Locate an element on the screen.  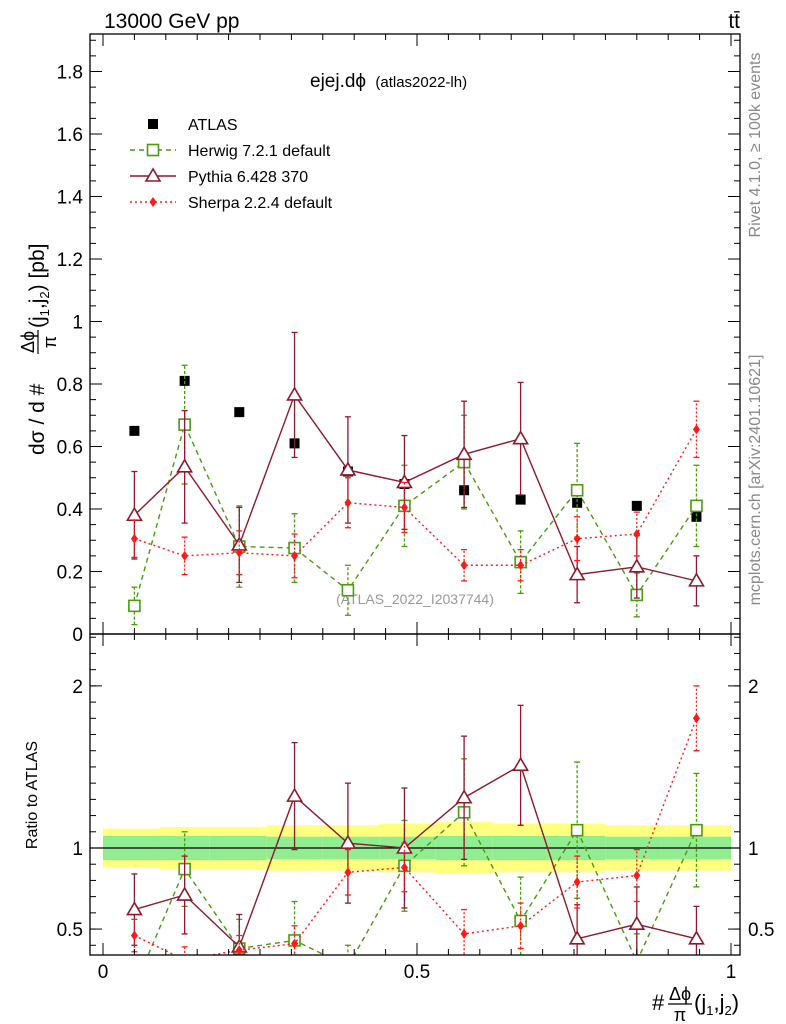
xlabel-args: (j1,j2) is located at coordinates (716, 1004).